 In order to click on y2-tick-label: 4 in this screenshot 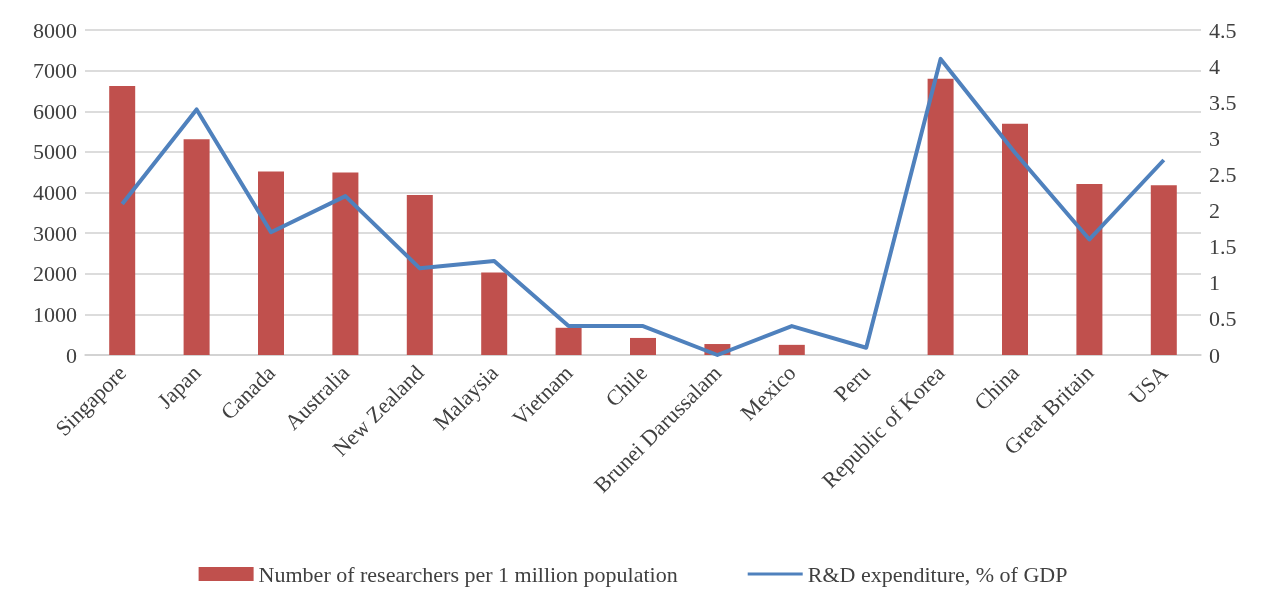, I will do `click(1214, 66)`.